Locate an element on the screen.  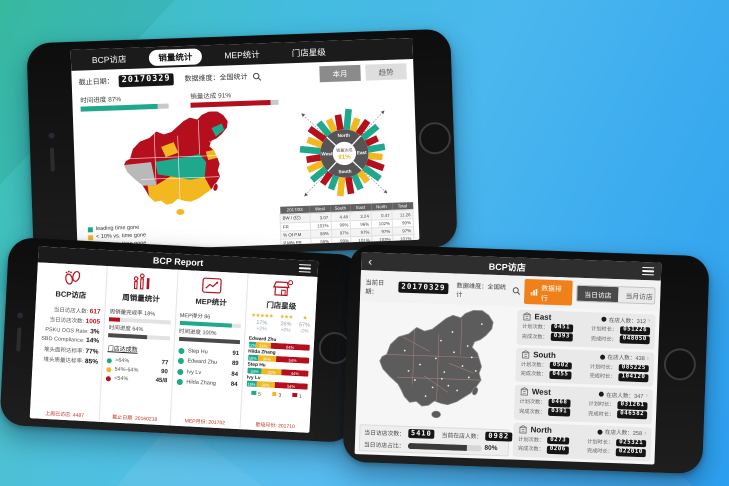
bar-segment: 32% is located at coordinates (271, 372).